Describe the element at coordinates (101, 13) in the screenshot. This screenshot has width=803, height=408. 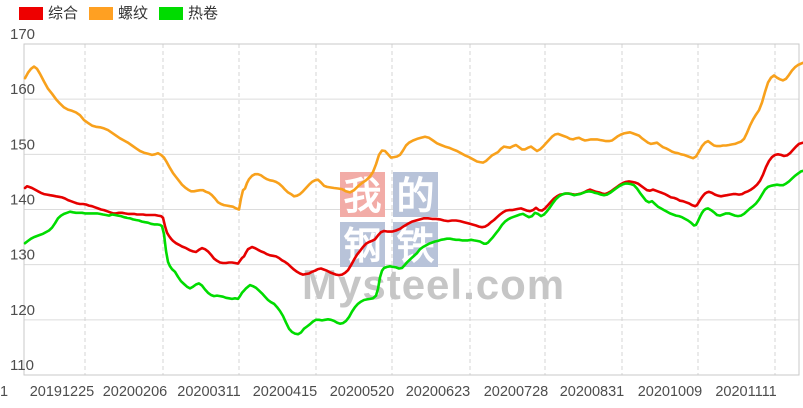
I see `legend-swatch-rebar` at that location.